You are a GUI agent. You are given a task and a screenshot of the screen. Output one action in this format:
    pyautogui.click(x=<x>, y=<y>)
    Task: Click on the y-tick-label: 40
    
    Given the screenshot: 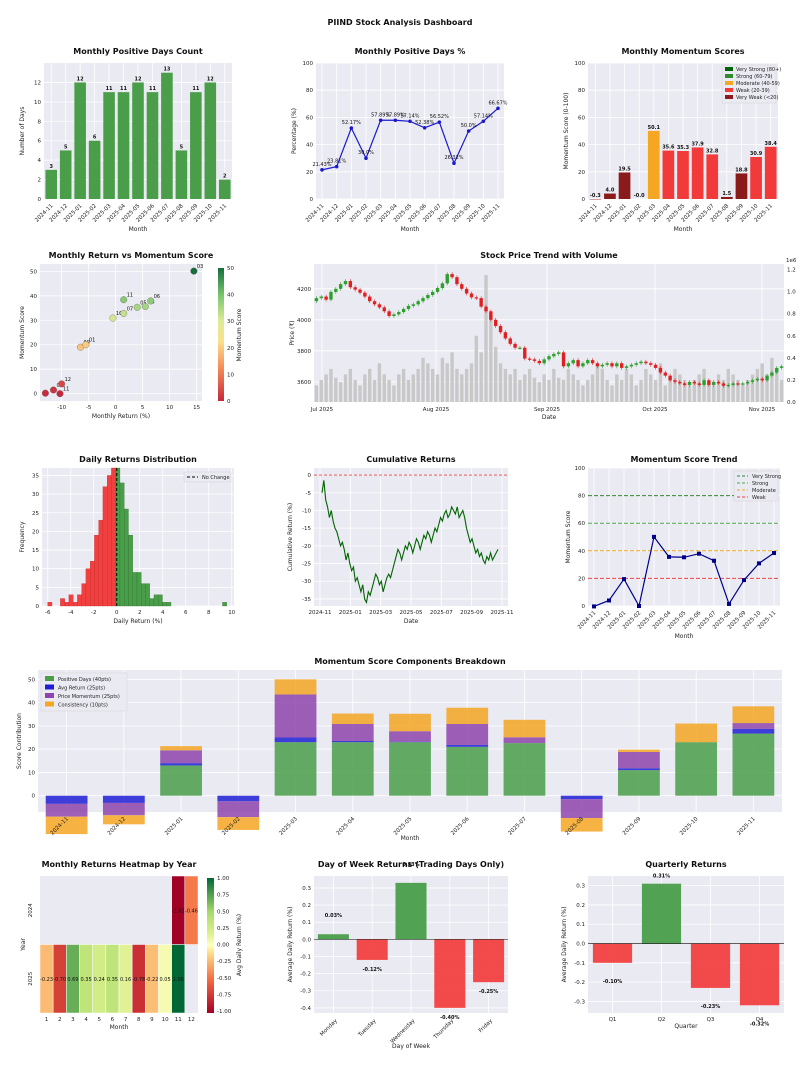 What is the action you would take?
    pyautogui.click(x=581, y=552)
    